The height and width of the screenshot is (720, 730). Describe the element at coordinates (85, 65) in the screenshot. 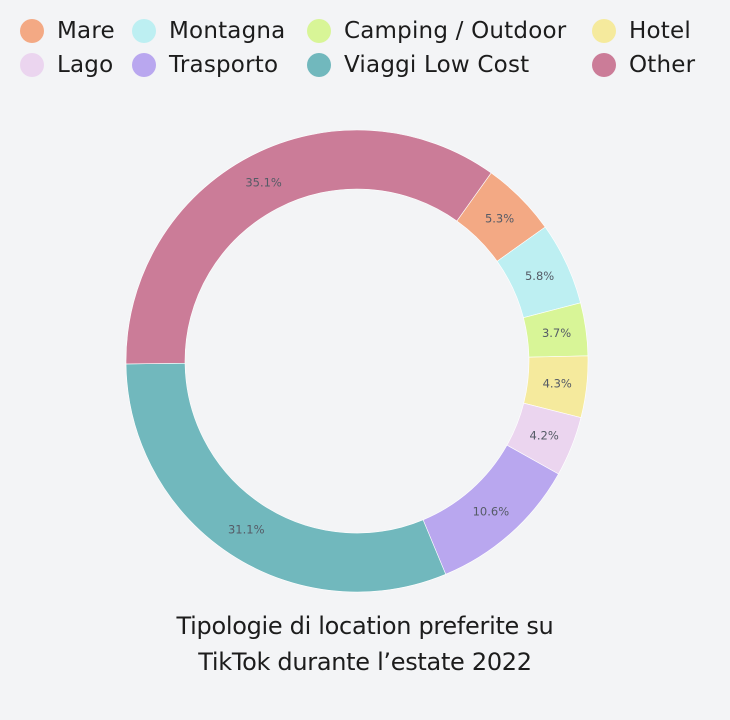

I see `legend-label-lago: Lago` at that location.